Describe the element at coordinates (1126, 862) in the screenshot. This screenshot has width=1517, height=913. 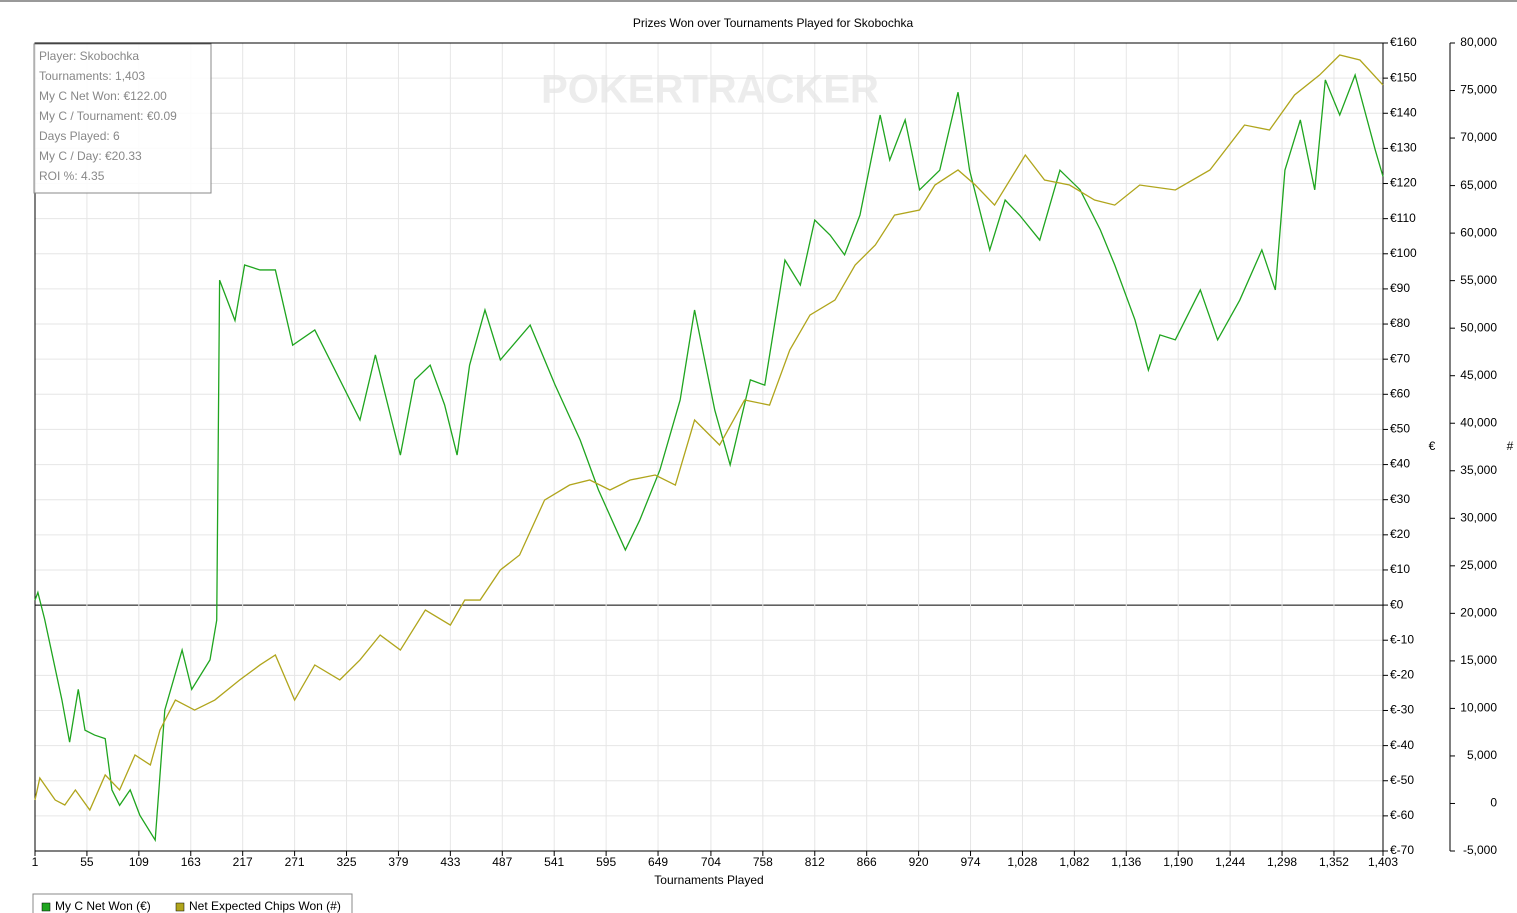
I see `x-tick-label: 1,136` at that location.